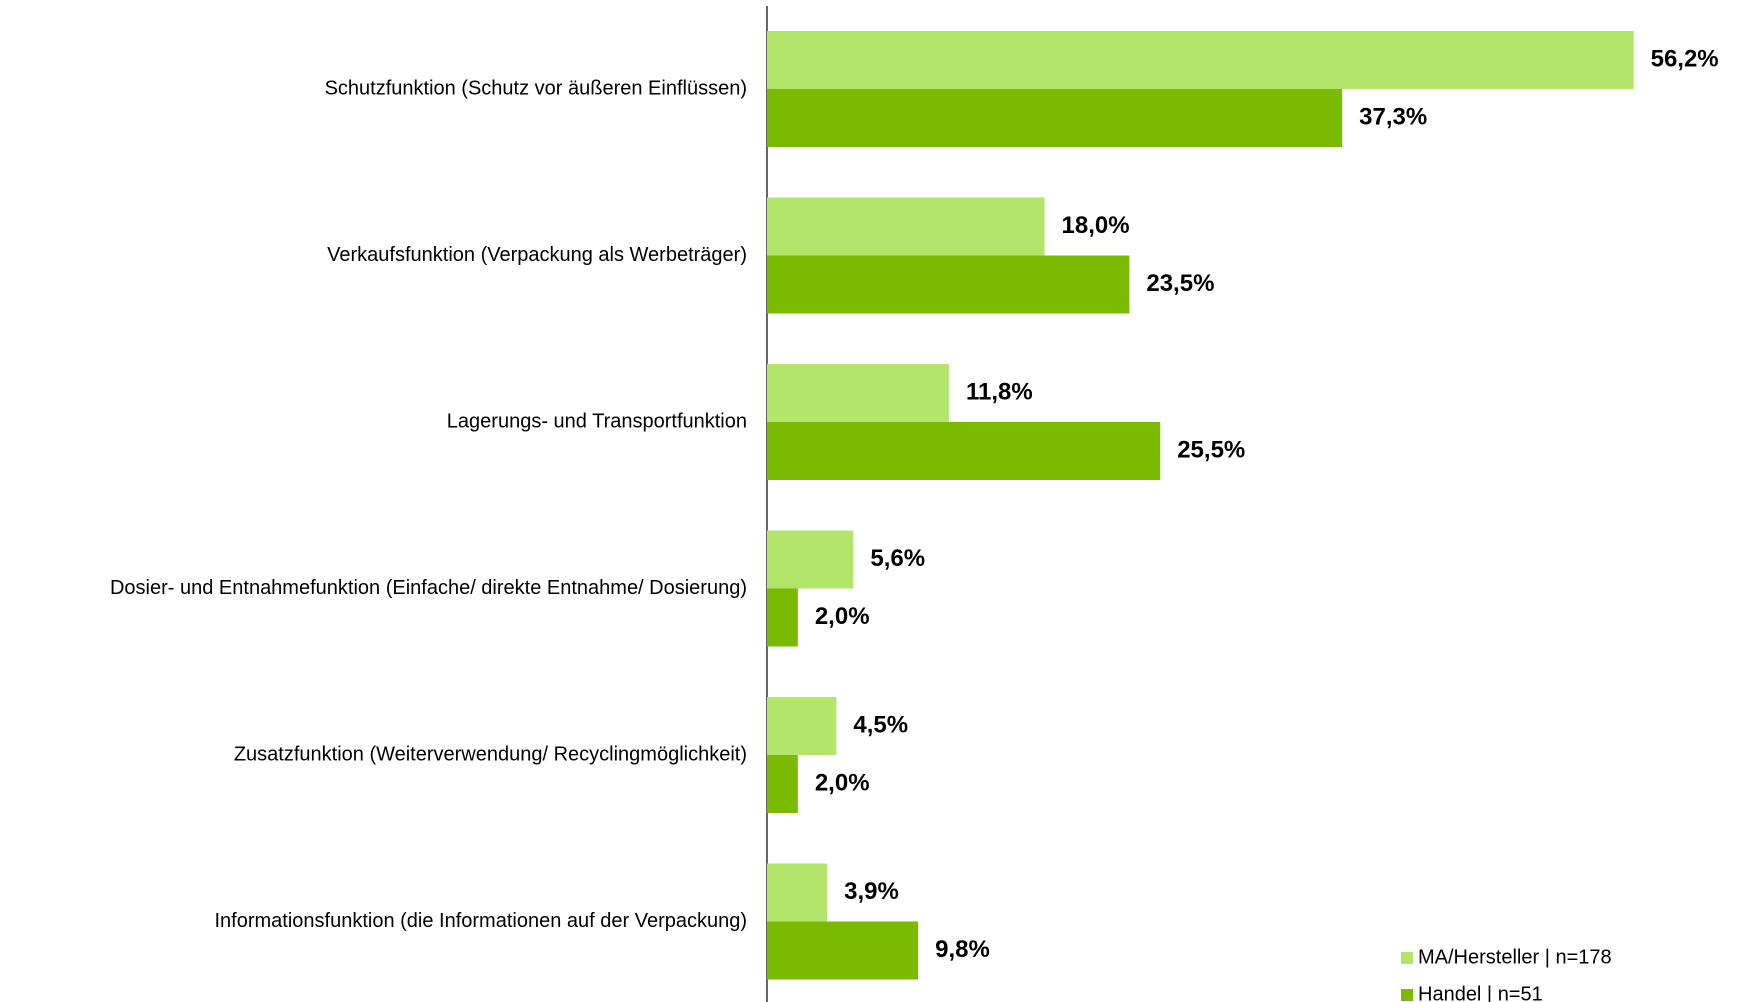 This screenshot has width=1740, height=1002. Describe the element at coordinates (1480, 992) in the screenshot. I see `legend-label: Handel | n=51` at that location.